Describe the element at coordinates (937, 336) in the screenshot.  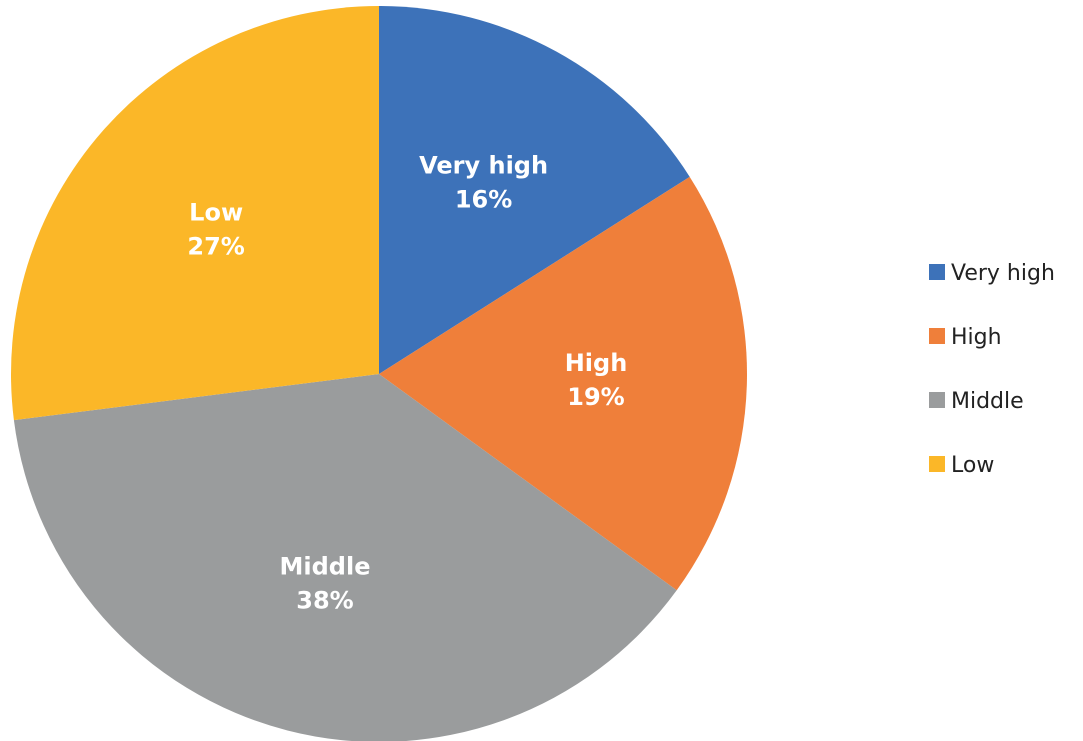
I see `legend-swatch-high` at that location.